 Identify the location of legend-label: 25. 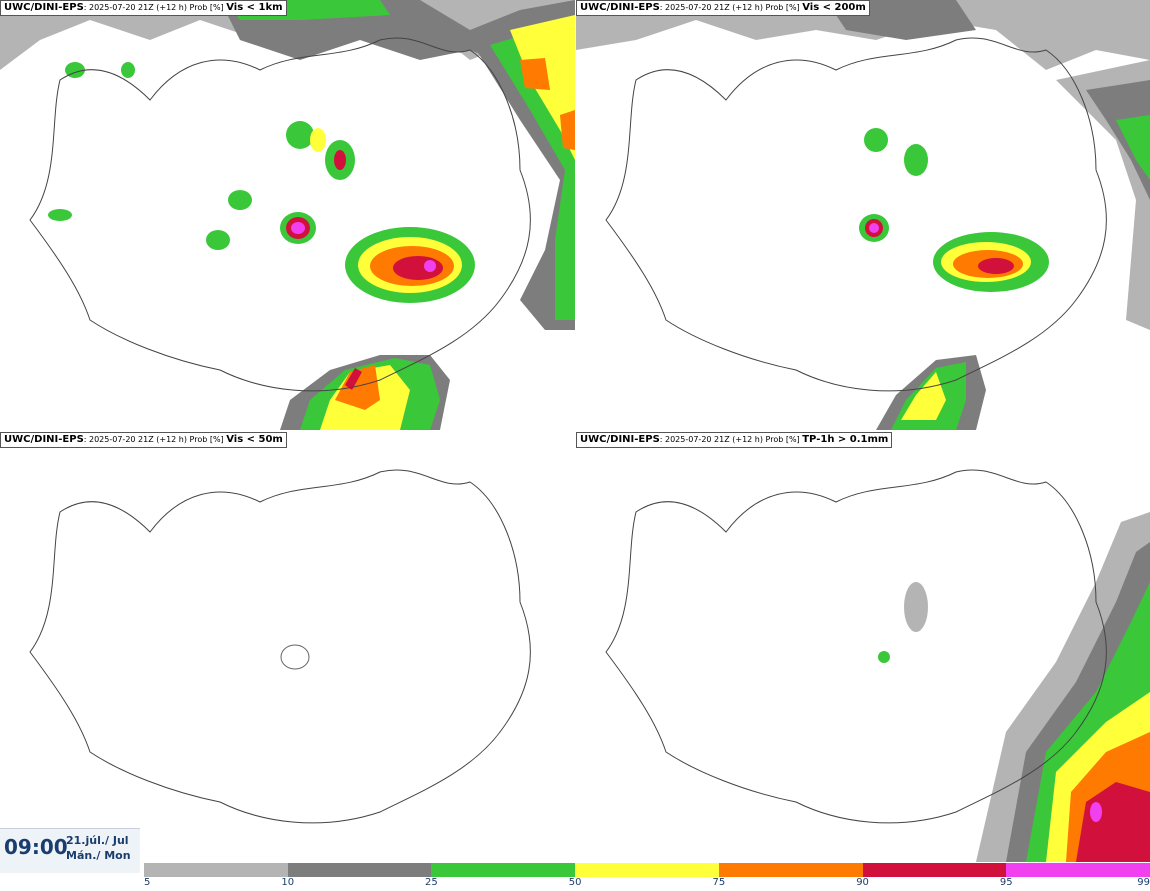
(431, 882).